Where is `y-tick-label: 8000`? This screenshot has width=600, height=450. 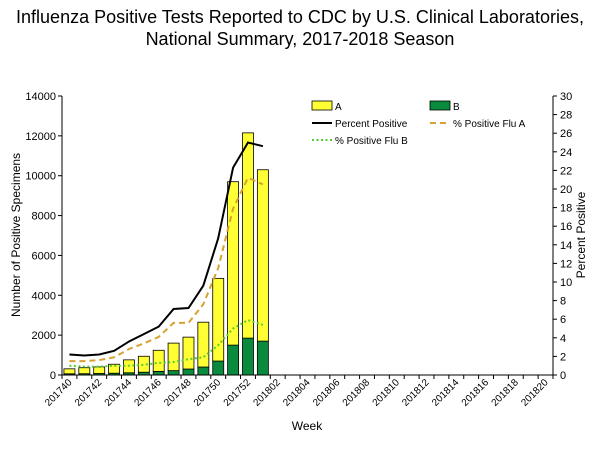 y-tick-label: 8000 is located at coordinates (44, 217).